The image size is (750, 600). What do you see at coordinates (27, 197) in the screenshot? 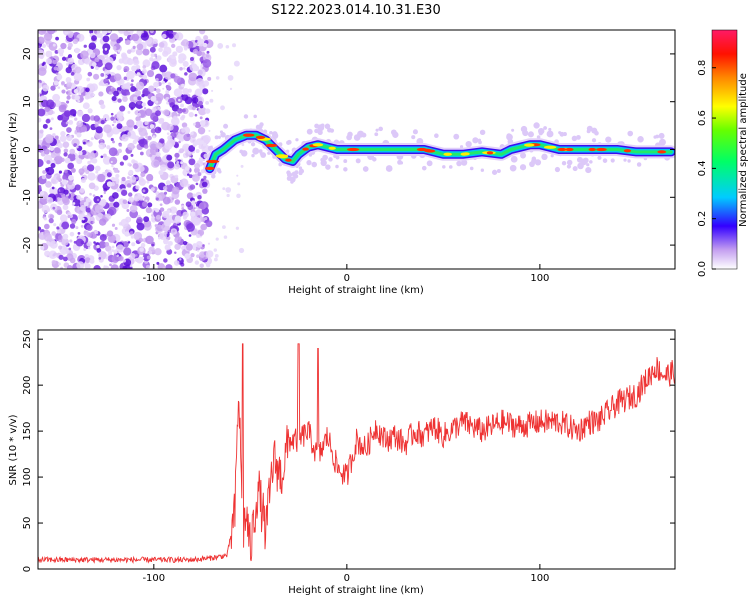
I see `y-tick-label: -10` at bounding box center [27, 197].